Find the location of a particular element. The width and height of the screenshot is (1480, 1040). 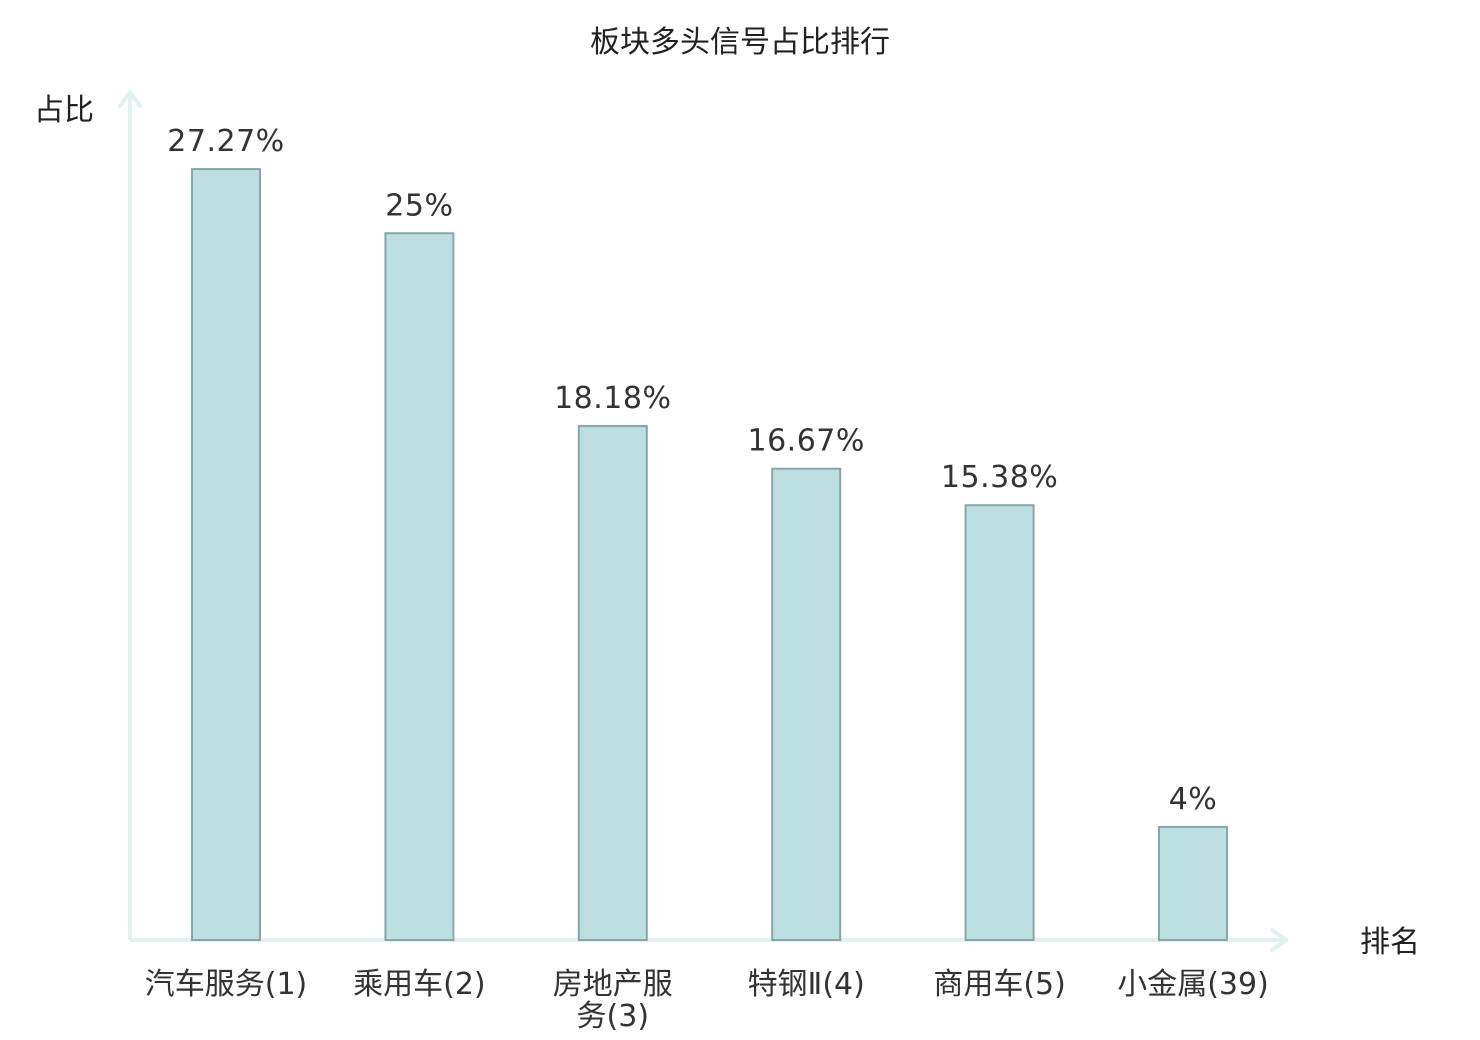

category-tick-label: 小金属(39) is located at coordinates (1193, 984).